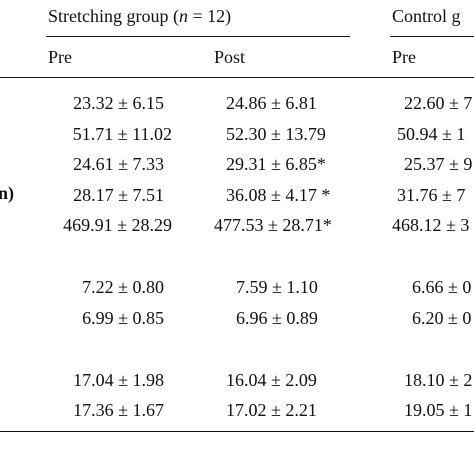  Describe the element at coordinates (438, 380) in the screenshot. I see `row-8-control-pre: 18.10 ± 2` at that location.